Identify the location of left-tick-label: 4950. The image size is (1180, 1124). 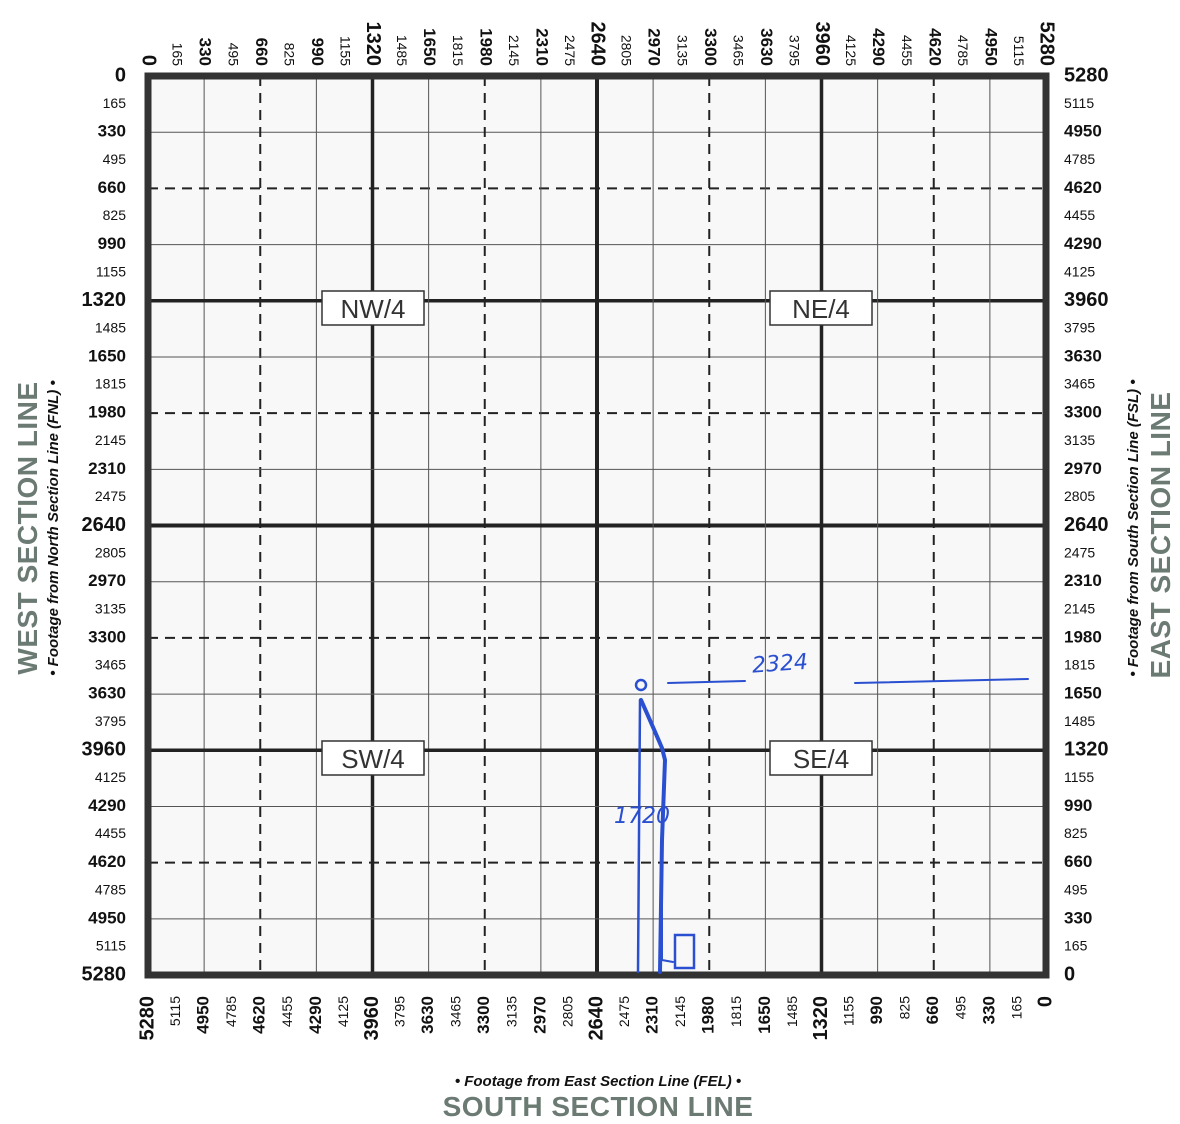
(107, 917).